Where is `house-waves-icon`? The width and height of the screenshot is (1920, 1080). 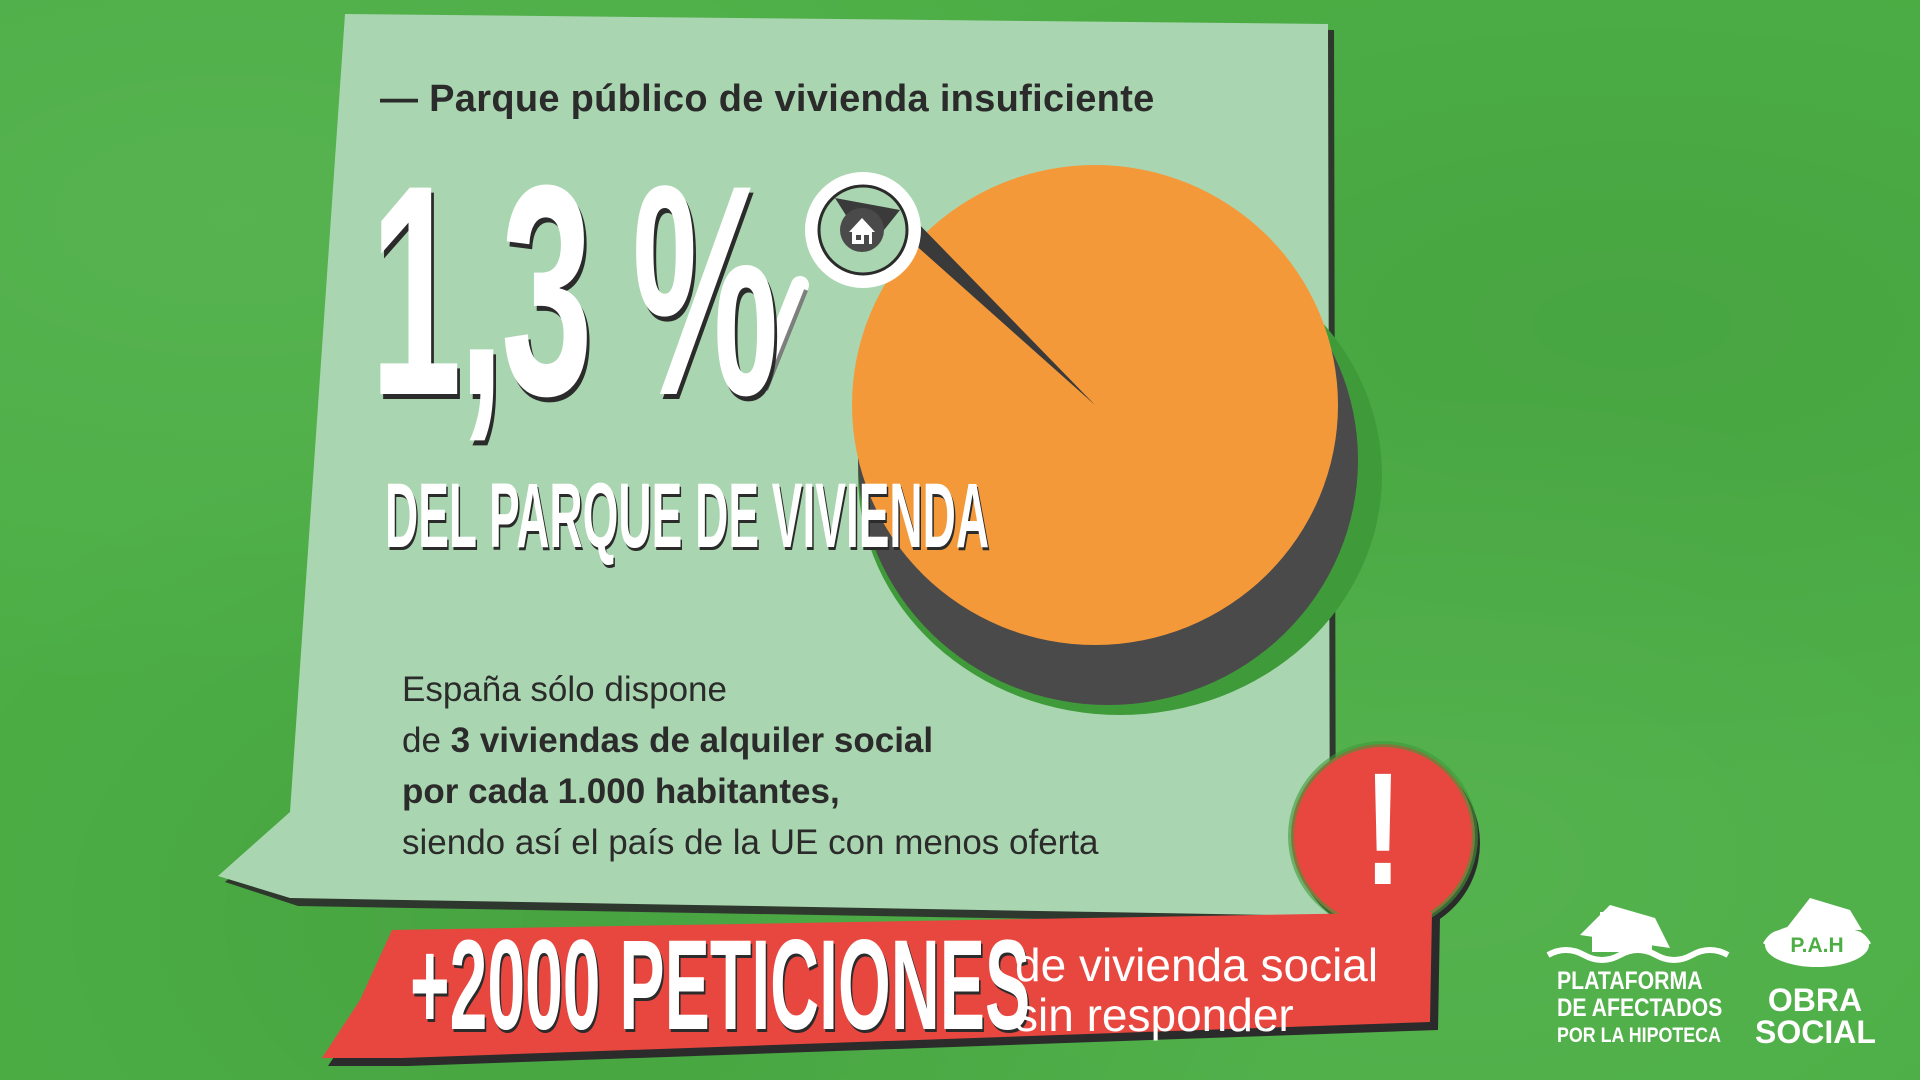 house-waves-icon is located at coordinates (1638, 934).